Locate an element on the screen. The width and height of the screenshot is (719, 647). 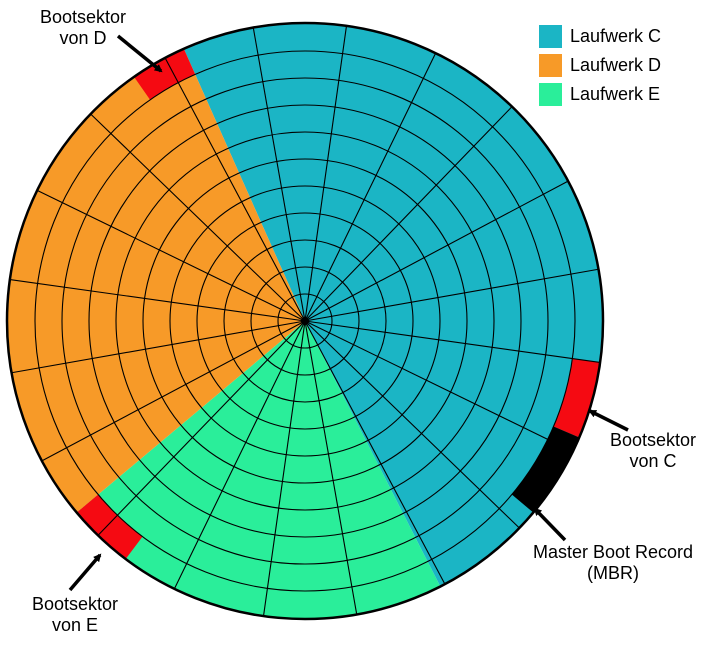
callout-boot-e-line2: von E is located at coordinates (75, 625).